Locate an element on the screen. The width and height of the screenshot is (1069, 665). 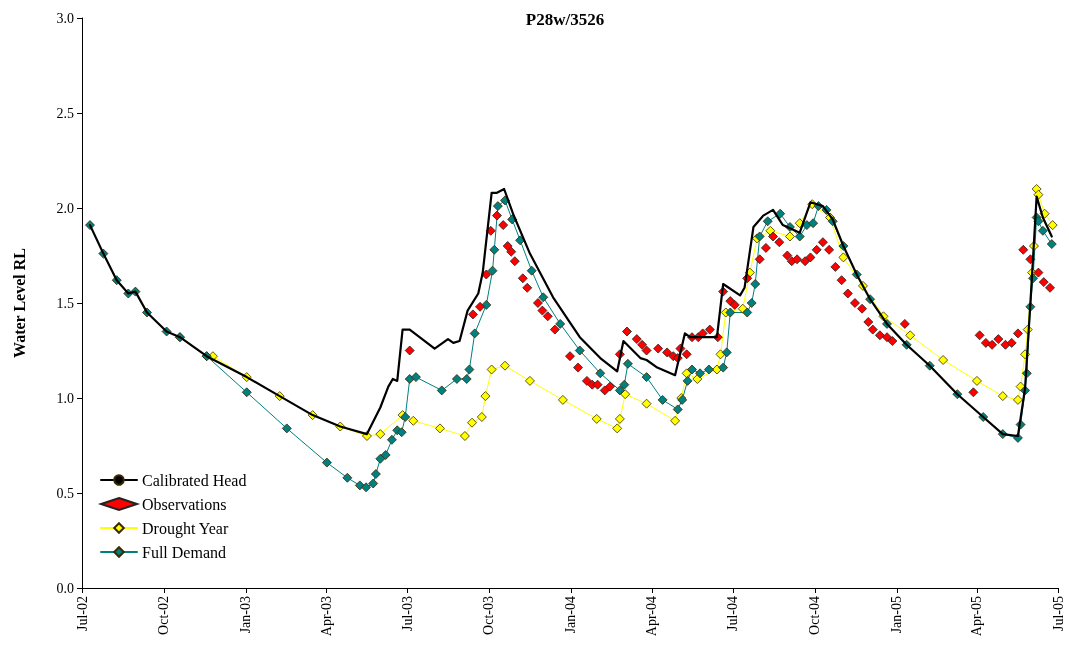
x-tick-label: Jul-05 is located at coordinates (1058, 613).